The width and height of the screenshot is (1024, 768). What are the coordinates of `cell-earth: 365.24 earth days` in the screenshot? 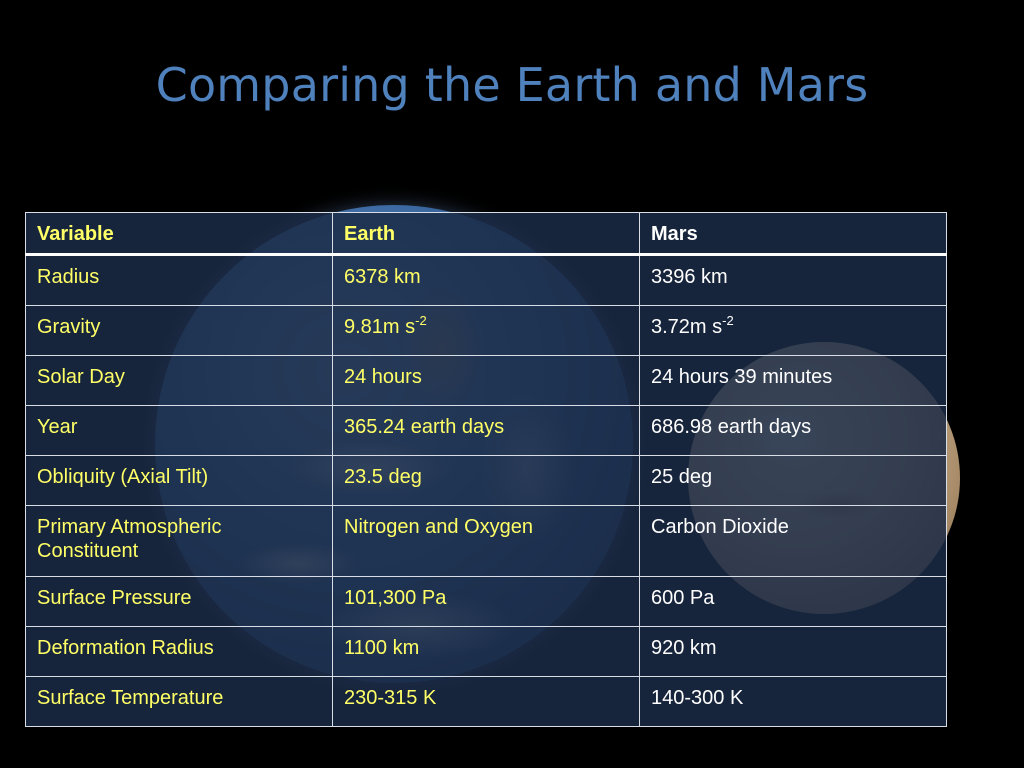 It's located at (486, 430).